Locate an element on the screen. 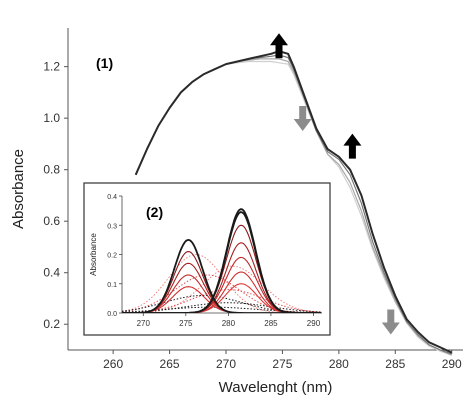 The height and width of the screenshot is (396, 470). main-x-tick-label: 290 is located at coordinates (452, 364).